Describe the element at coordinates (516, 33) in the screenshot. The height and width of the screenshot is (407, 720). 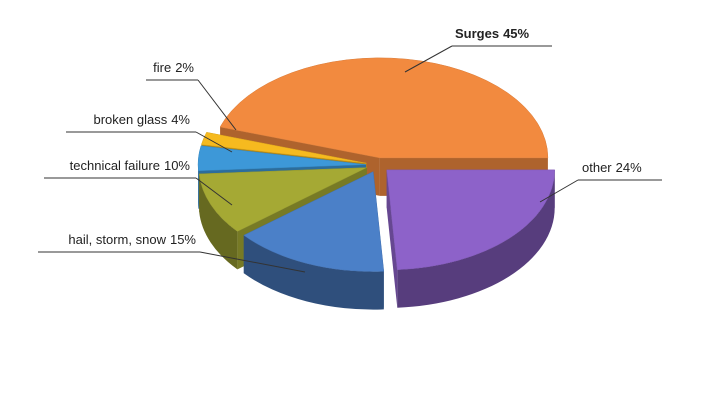
I see `value-label: 45%` at that location.